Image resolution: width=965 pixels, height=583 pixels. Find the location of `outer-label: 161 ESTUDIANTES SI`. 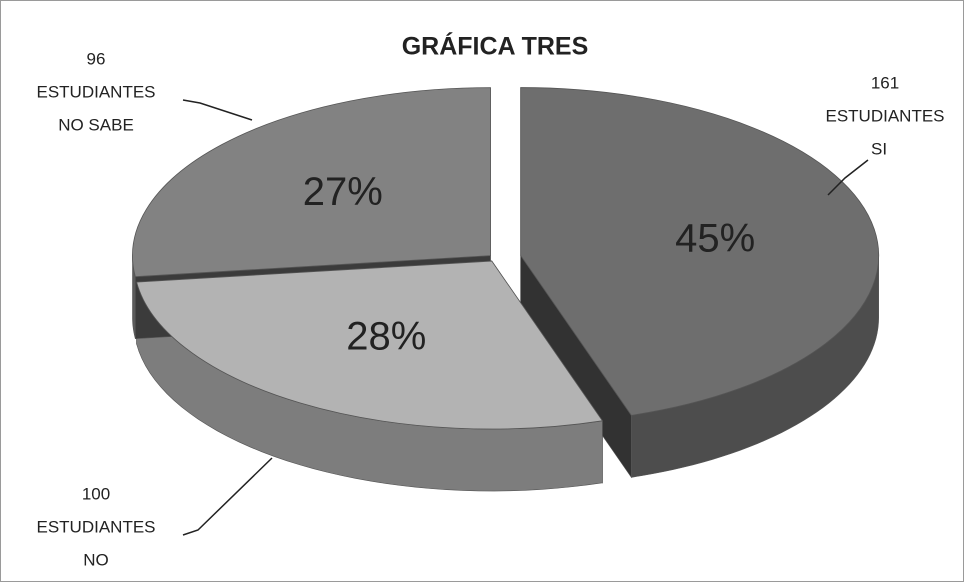

outer-label: 161 ESTUDIANTES SI is located at coordinates (884, 115).